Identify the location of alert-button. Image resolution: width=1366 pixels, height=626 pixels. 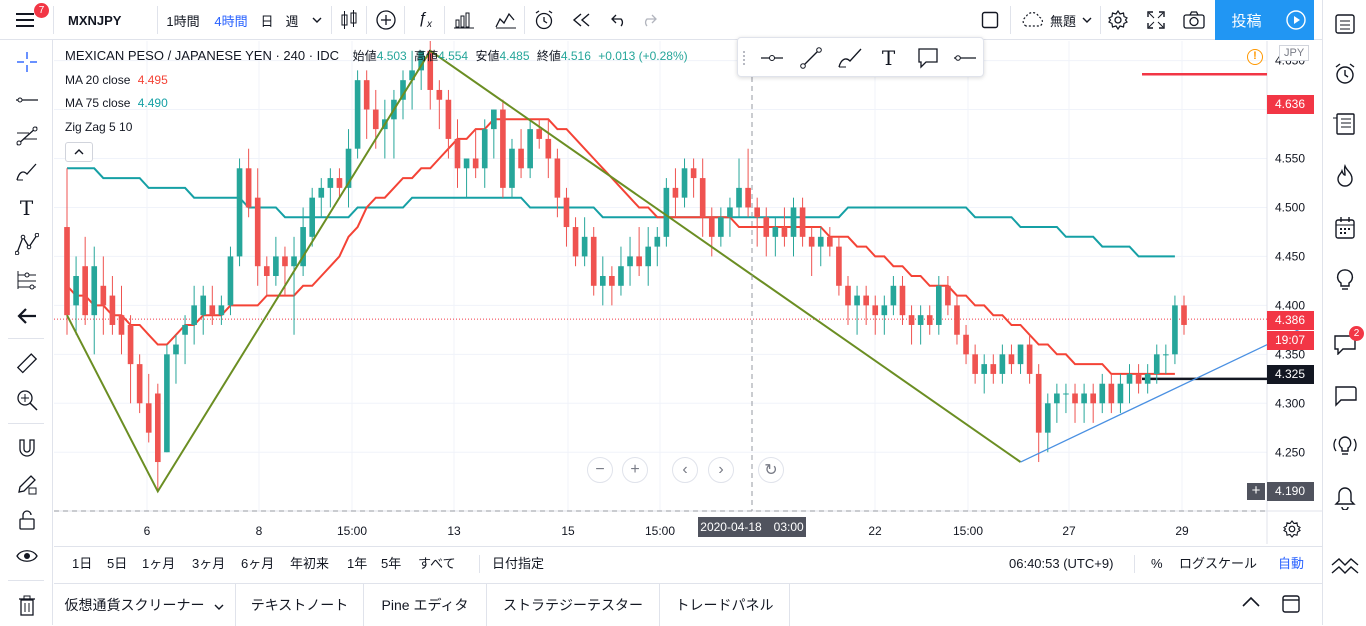
(544, 20).